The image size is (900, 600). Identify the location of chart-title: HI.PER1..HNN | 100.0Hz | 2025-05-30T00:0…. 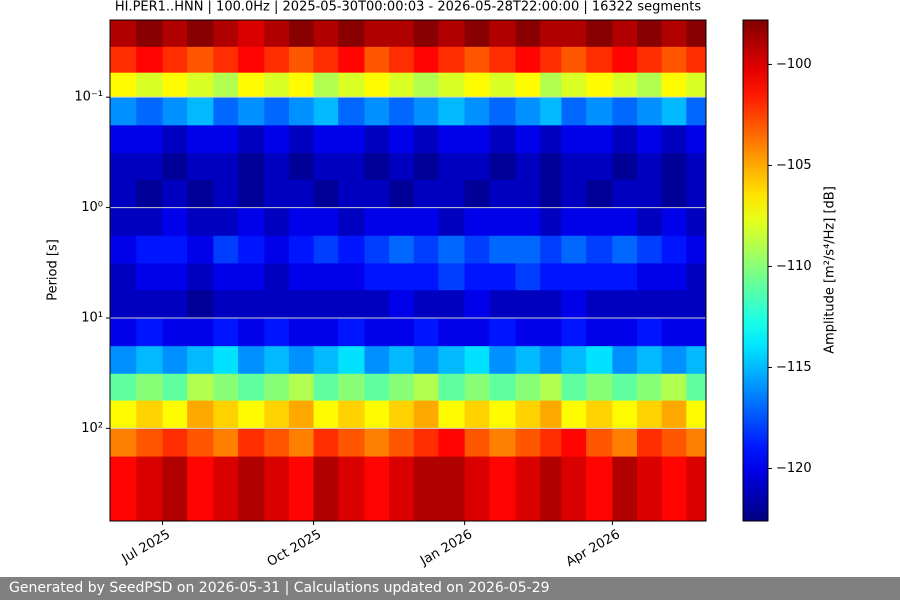
(408, 7).